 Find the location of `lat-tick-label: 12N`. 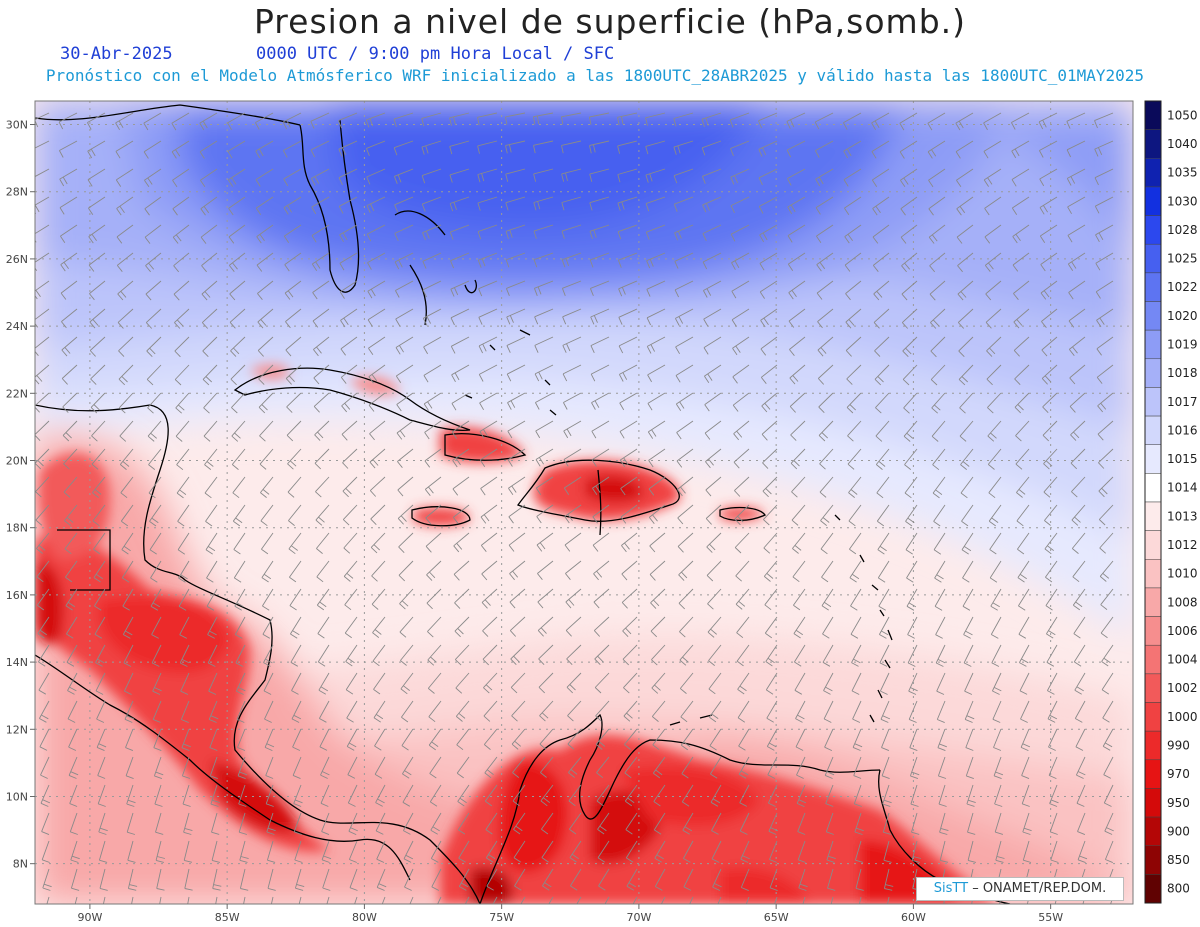

lat-tick-label: 12N is located at coordinates (17, 729).